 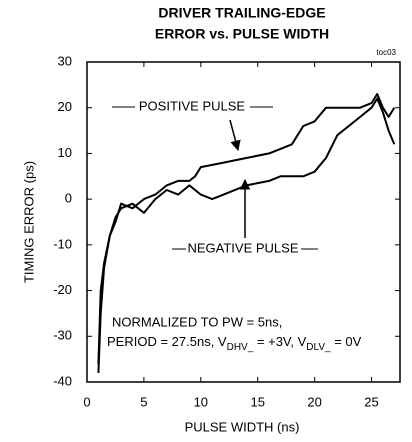 What do you see at coordinates (62, 243) in the screenshot?
I see `y-tick-label: -10` at bounding box center [62, 243].